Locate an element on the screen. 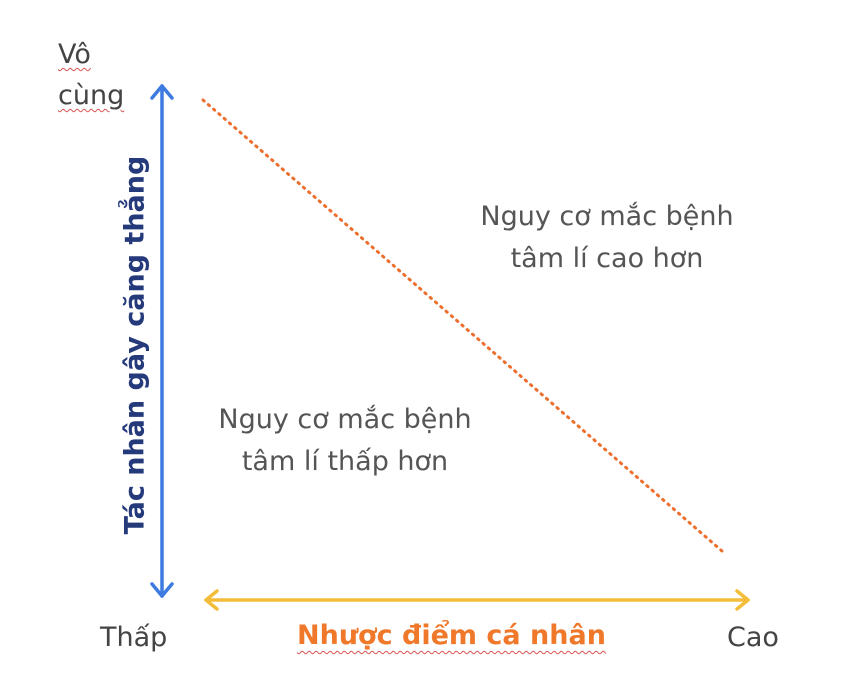 The width and height of the screenshot is (858, 698). y-axis-title: Tác nhân gây căng thẳng is located at coordinates (135, 345).